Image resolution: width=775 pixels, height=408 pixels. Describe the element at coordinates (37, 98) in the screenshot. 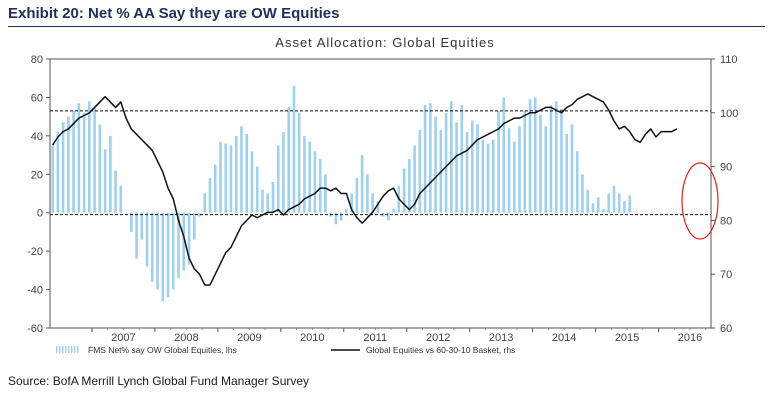

I see `left-tick-label-1: 60` at that location.